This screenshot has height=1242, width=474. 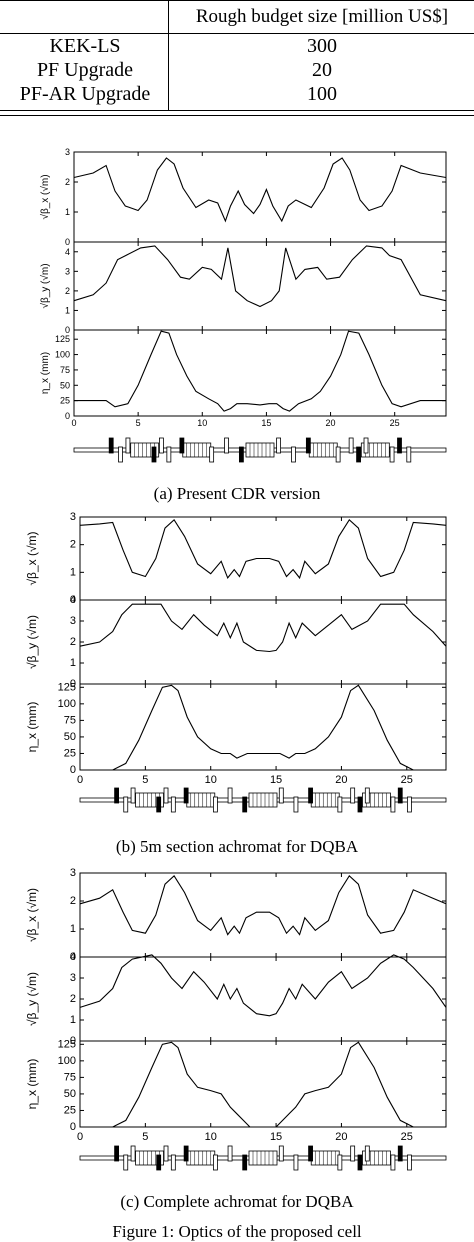 What do you see at coordinates (32, 999) in the screenshot?
I see `y-axis-label: √β_y (√m)` at bounding box center [32, 999].